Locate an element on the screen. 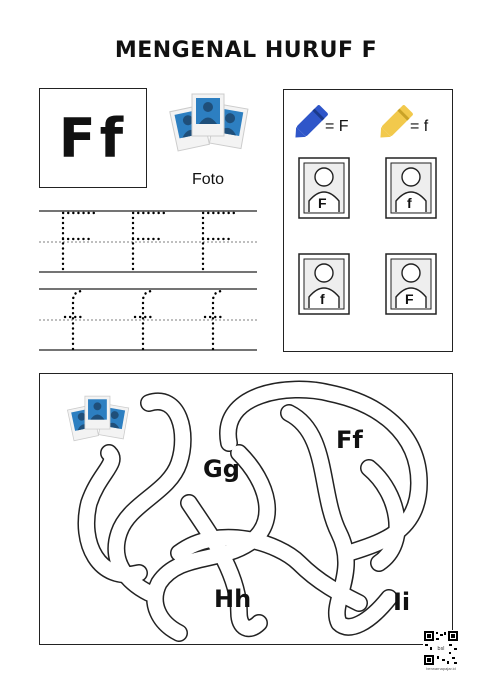 The image size is (492, 691). maze-label-gg: Gg is located at coordinates (221, 469).